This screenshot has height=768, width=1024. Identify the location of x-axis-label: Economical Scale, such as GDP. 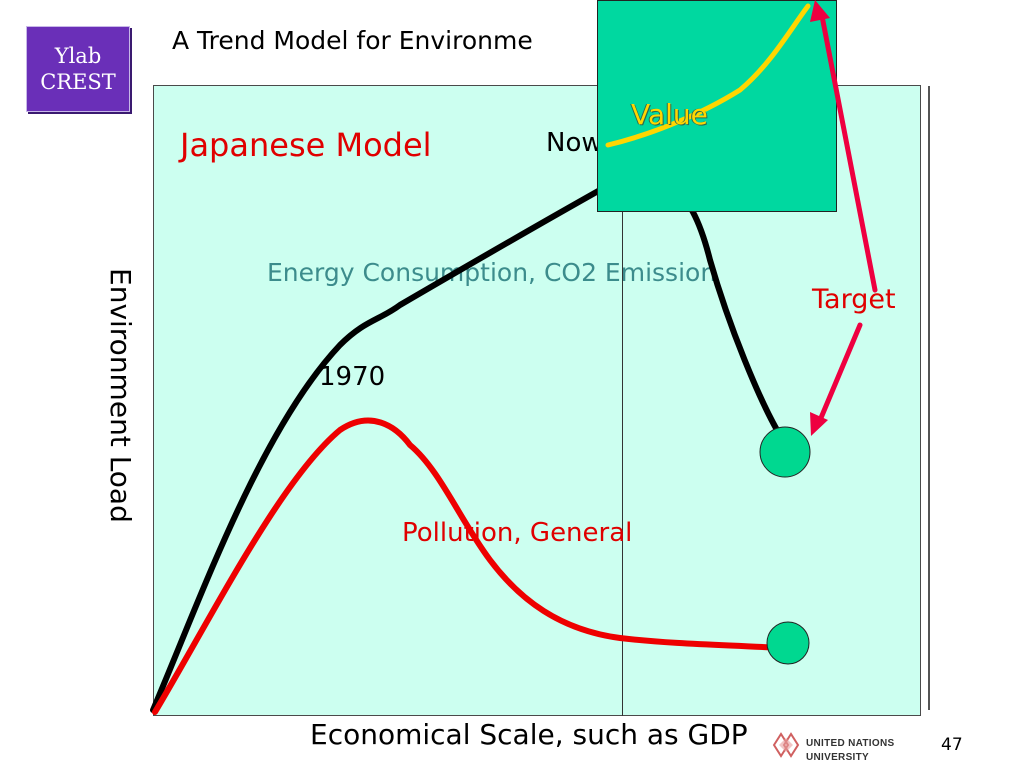
(529, 734).